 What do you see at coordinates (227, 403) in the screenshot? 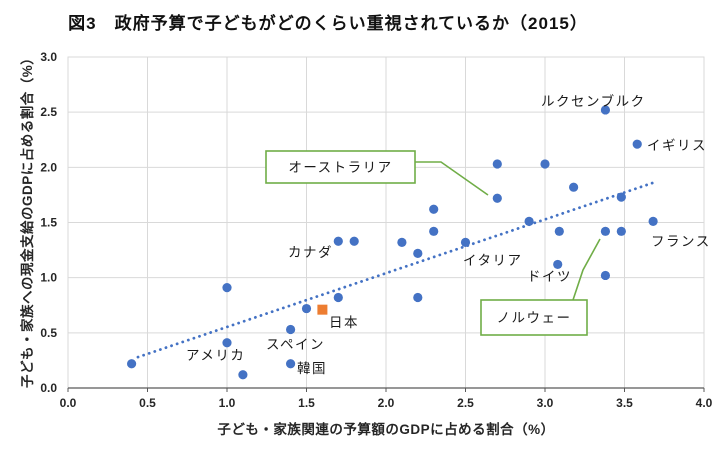
I see `x-tick-label: 1.0` at bounding box center [227, 403].